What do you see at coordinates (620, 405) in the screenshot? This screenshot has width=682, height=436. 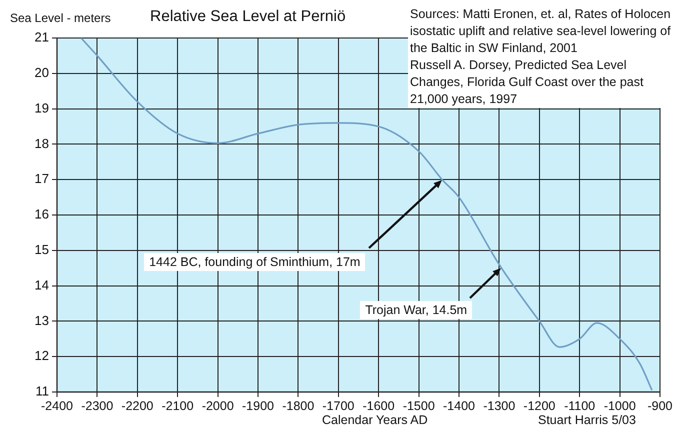 I see `x-tick-label: -1000` at bounding box center [620, 405].